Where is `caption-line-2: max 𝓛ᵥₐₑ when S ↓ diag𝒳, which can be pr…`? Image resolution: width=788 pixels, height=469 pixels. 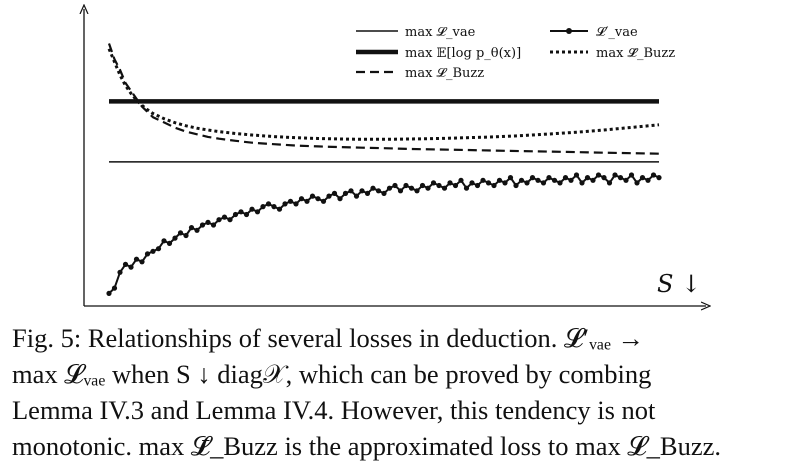 caption-line-2: max 𝓛ᵥₐₑ when S ↓ diag𝒳, which can be pr… is located at coordinates (332, 374).